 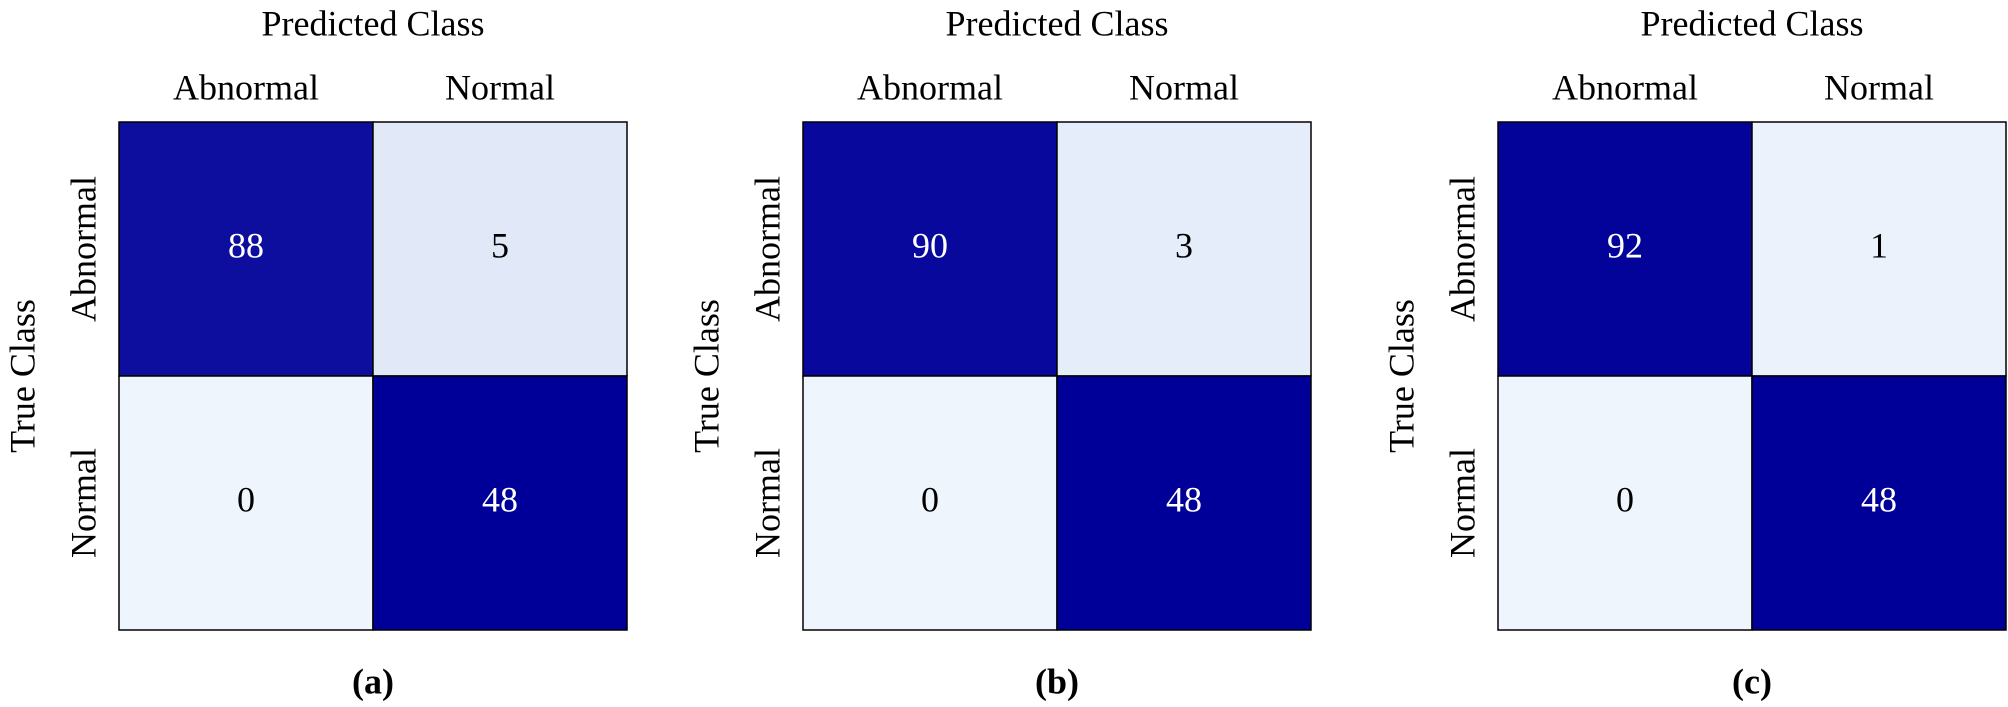 I want to click on caption: (a), so click(x=373, y=681).